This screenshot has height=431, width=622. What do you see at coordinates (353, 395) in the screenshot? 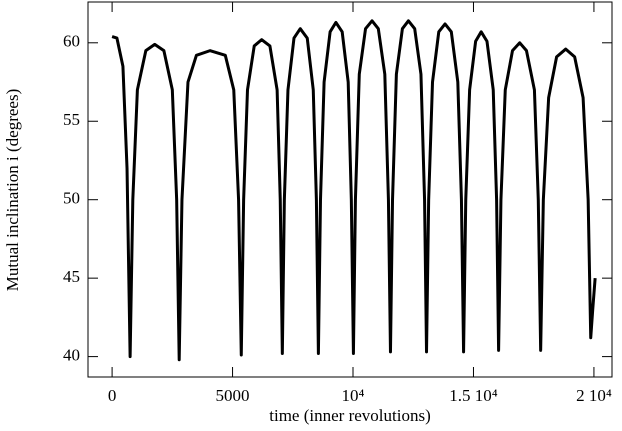
I see `x-tick-label: 10⁴` at bounding box center [353, 395].